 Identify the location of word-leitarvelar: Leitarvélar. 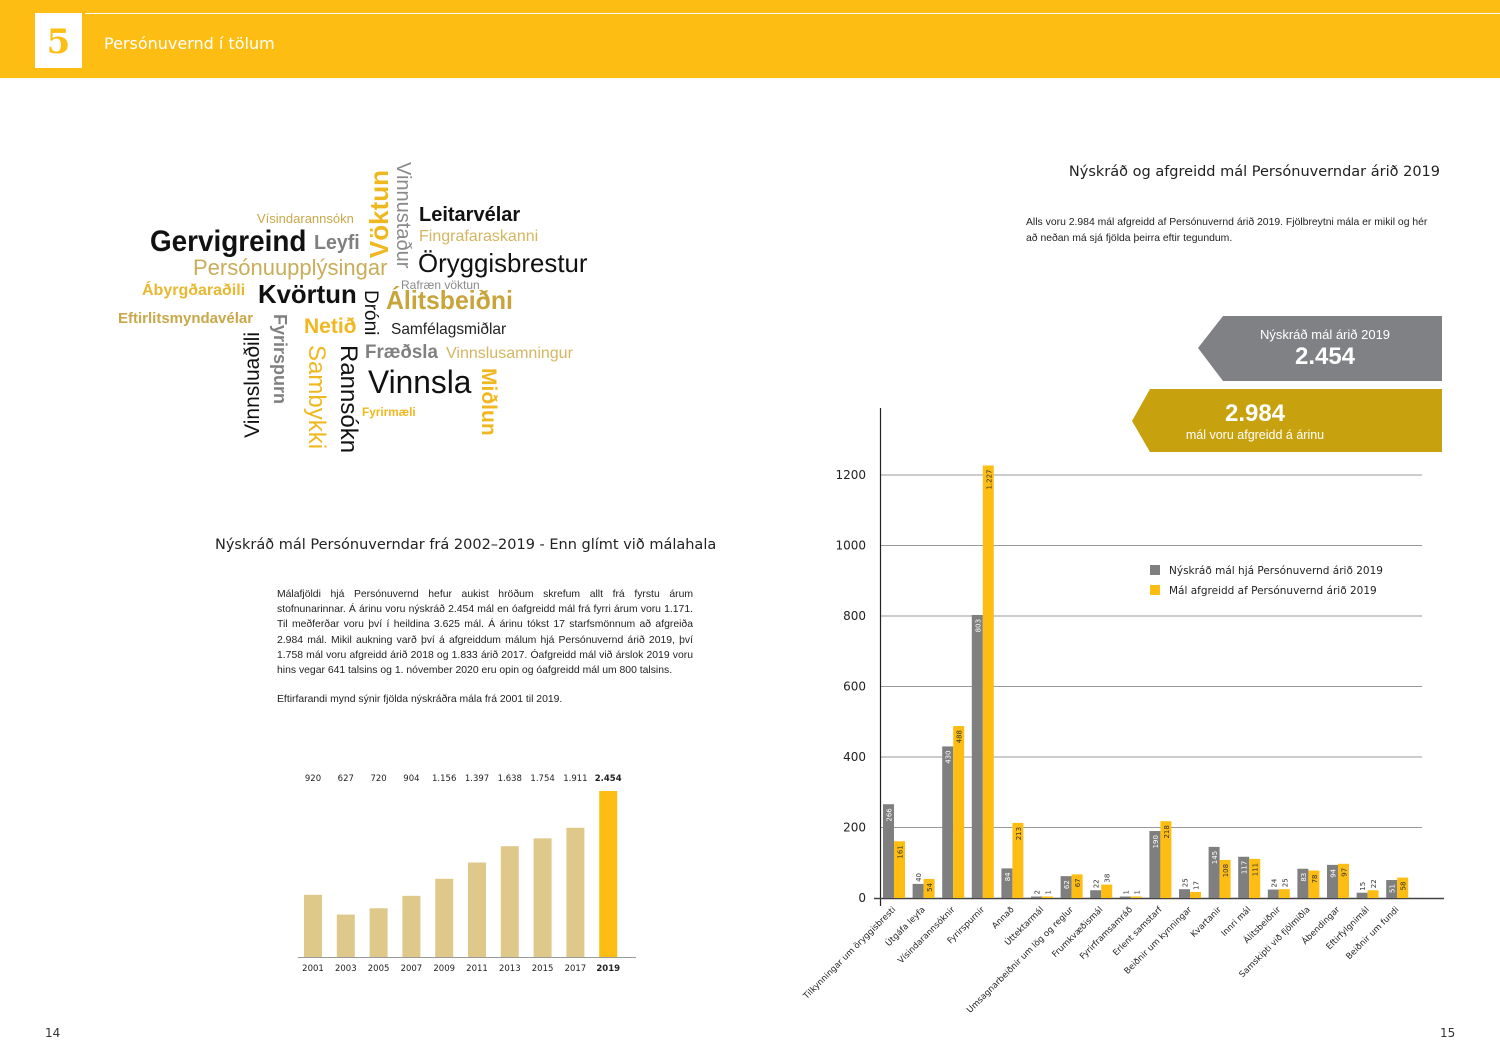
(470, 215).